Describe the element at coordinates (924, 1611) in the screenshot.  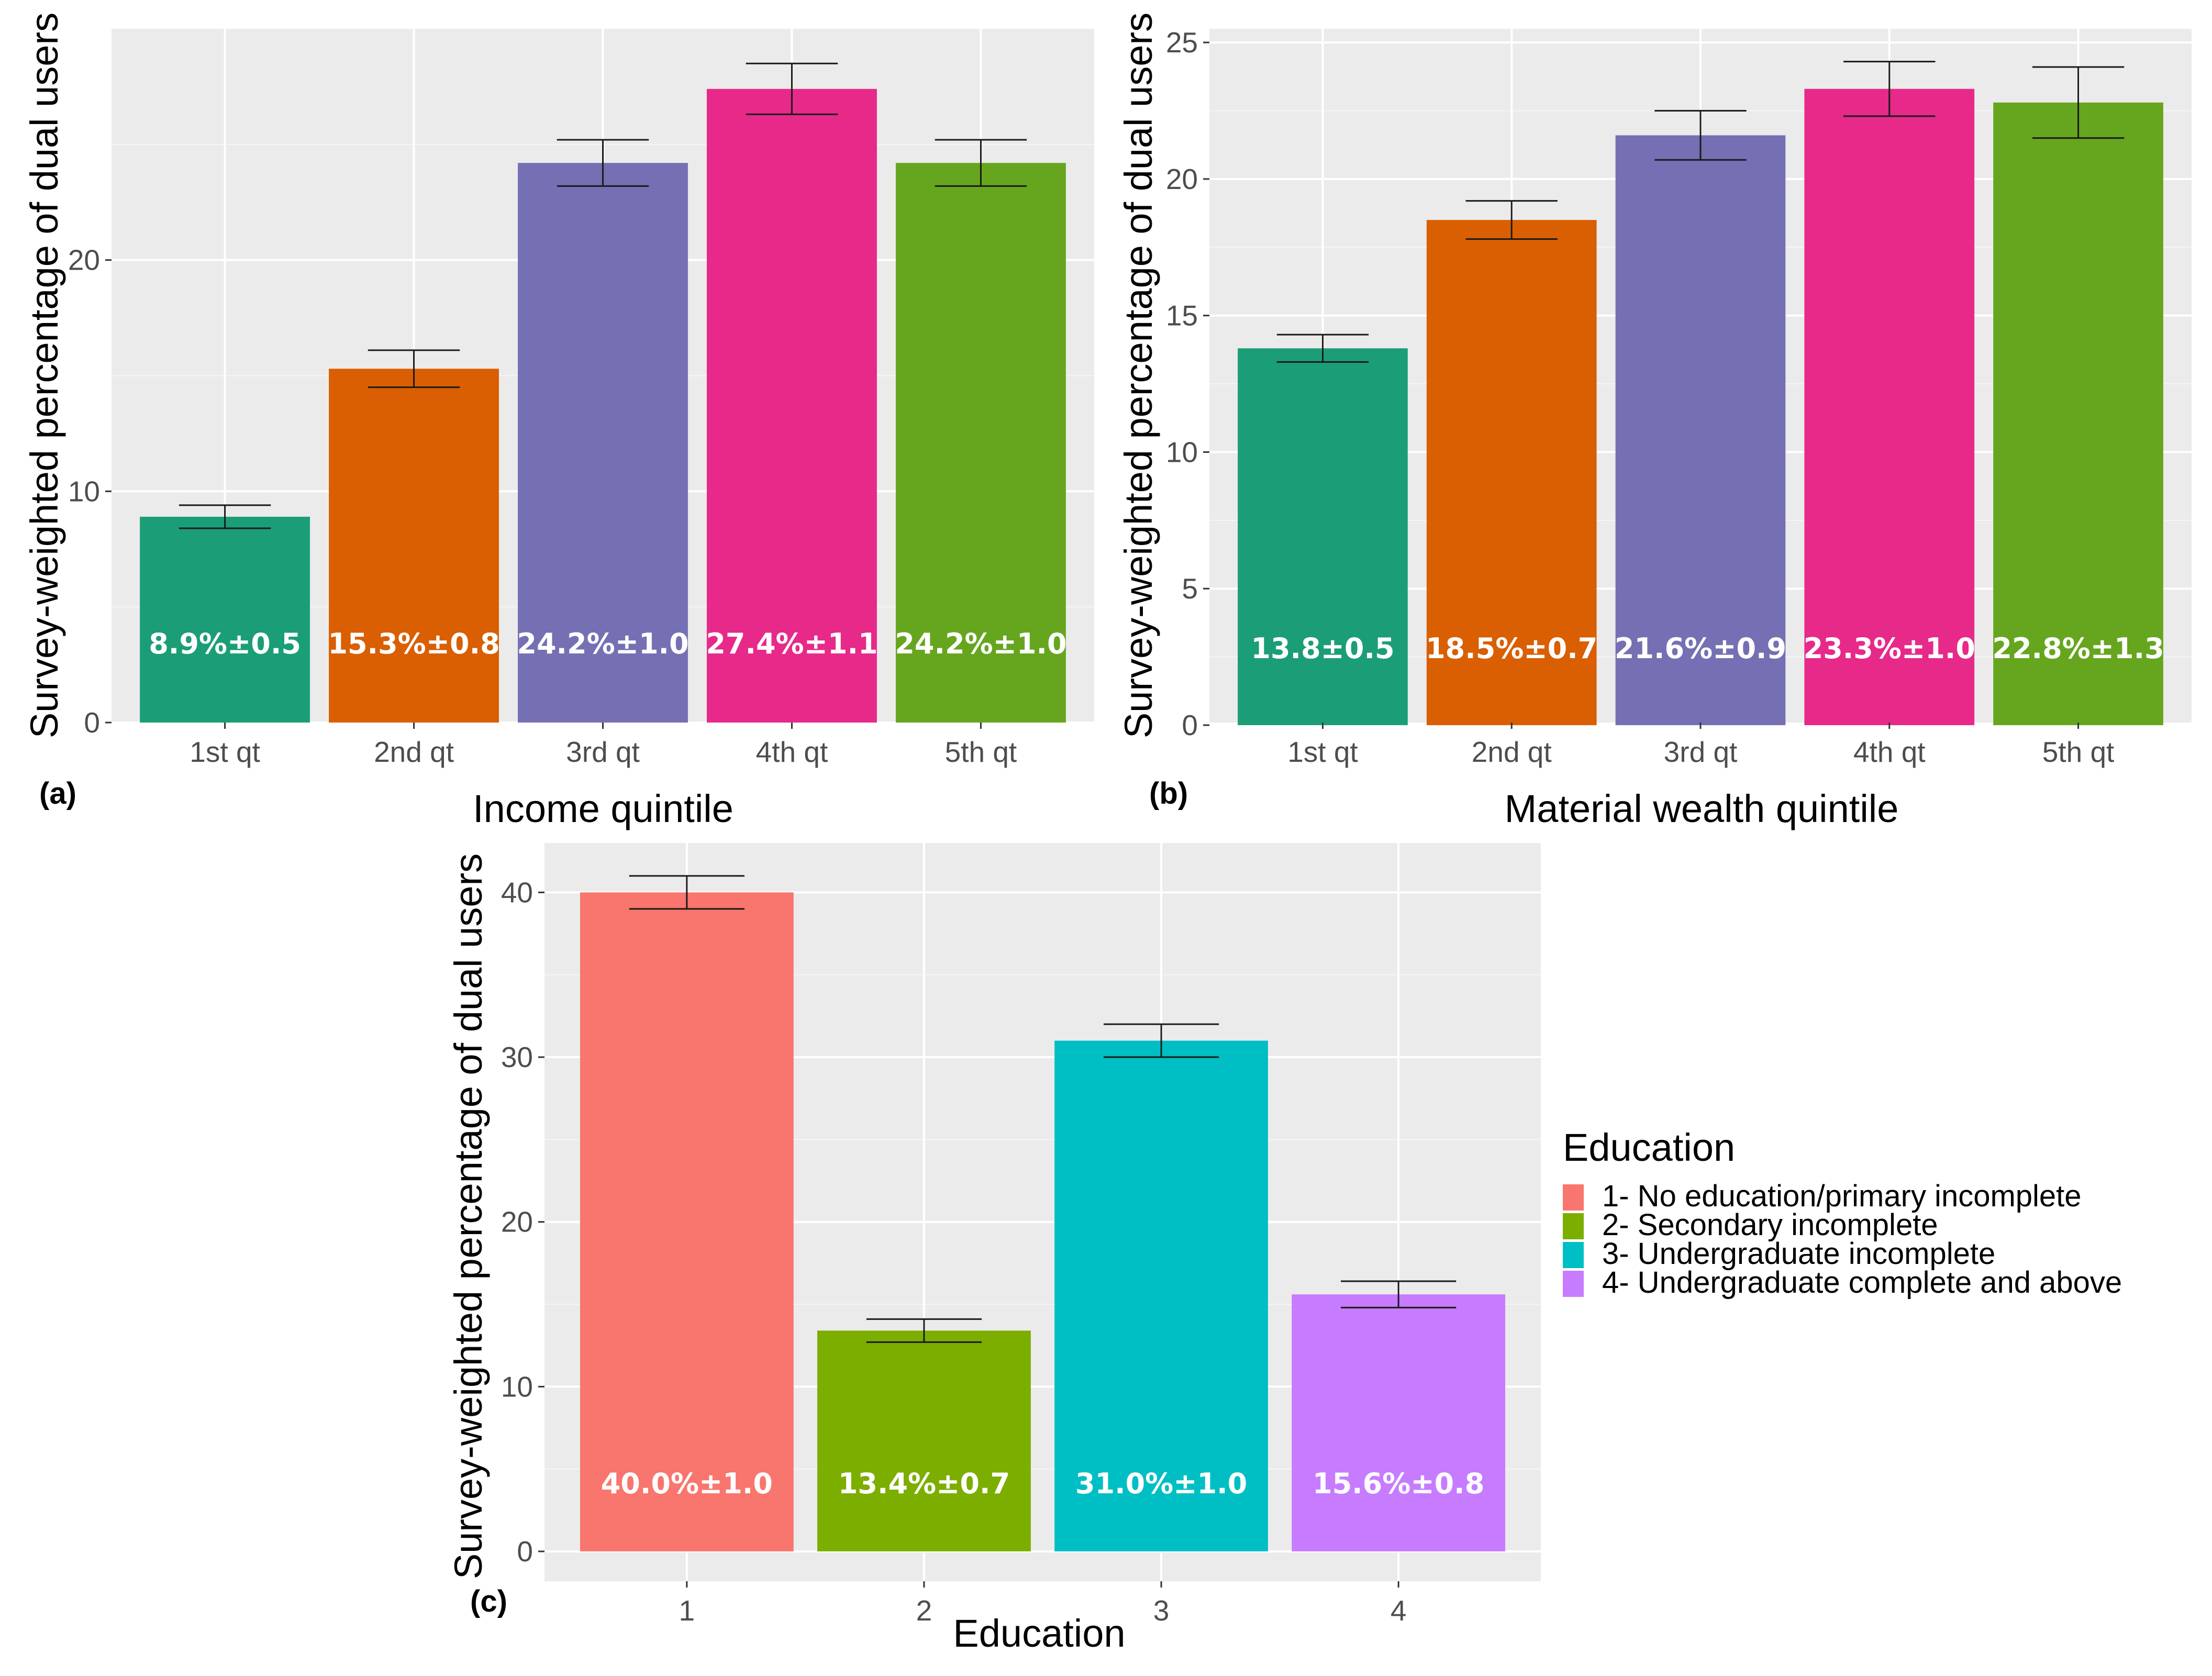
I see `x-tick-label: 2` at that location.